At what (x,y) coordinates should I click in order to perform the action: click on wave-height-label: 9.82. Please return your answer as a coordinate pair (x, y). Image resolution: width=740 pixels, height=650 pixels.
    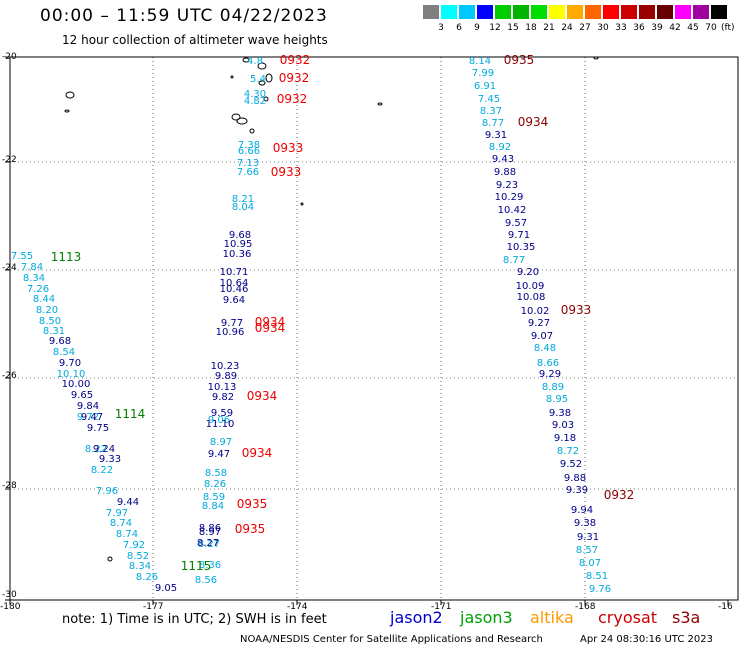
    Looking at the image, I should click on (223, 397).